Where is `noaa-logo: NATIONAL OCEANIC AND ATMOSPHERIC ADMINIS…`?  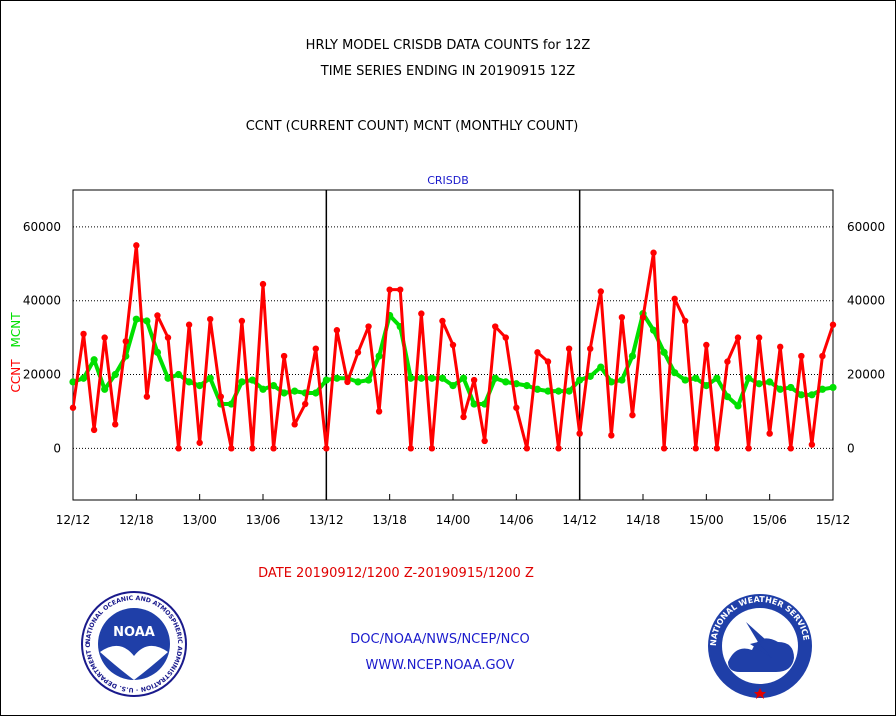 noaa-logo: NATIONAL OCEANIC AND ATMOSPHERIC ADMINIS… is located at coordinates (133, 643).